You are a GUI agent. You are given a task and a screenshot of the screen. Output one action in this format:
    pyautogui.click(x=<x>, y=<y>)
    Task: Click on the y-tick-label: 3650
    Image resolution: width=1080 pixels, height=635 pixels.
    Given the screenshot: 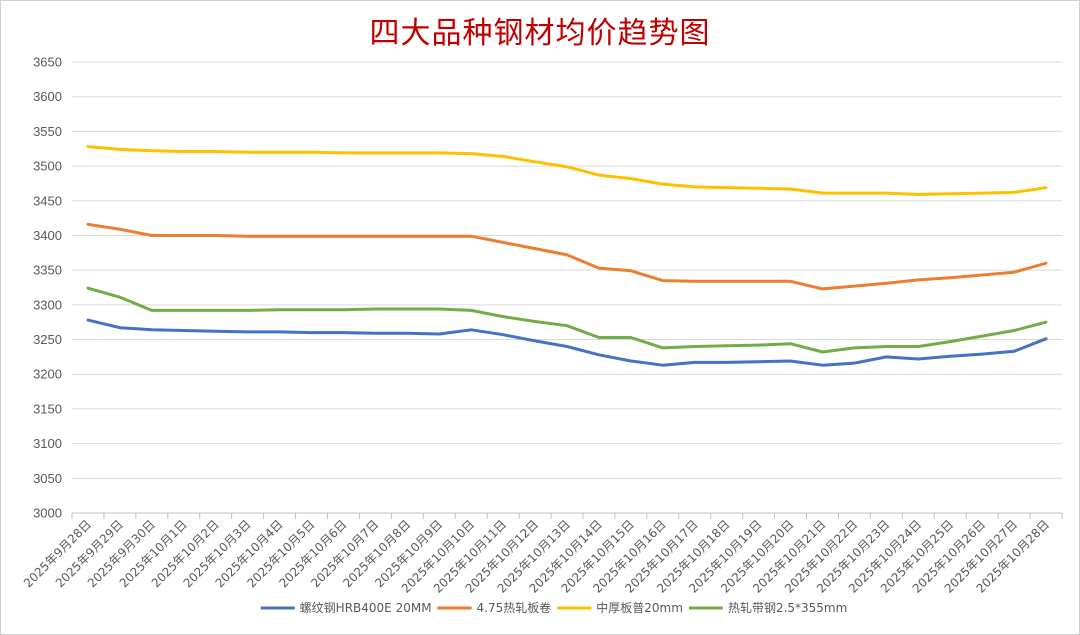 What is the action you would take?
    pyautogui.click(x=47, y=62)
    